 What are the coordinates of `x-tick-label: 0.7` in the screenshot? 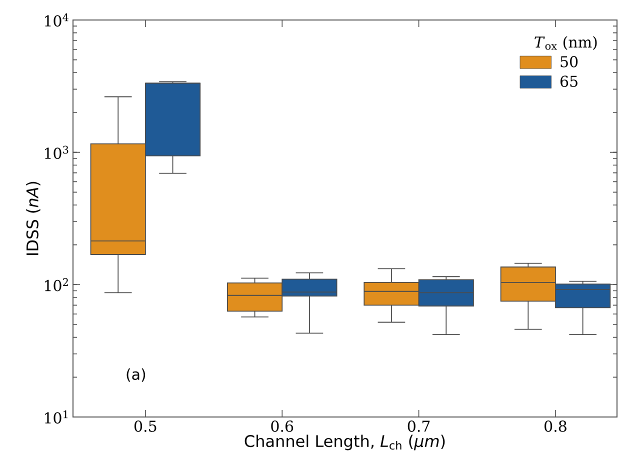 It's located at (419, 426).